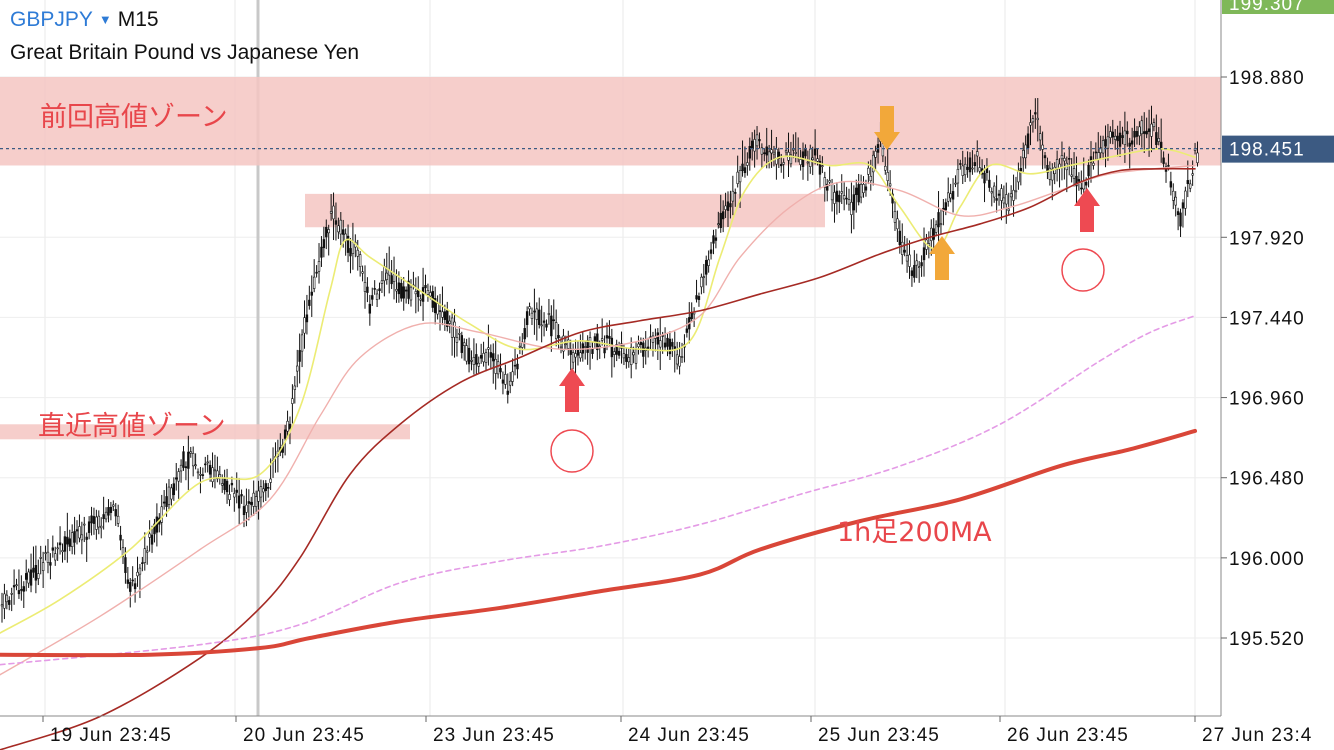 The image size is (1334, 750). Describe the element at coordinates (1267, 318) in the screenshot. I see `y-tick-label: 197.440` at that location.